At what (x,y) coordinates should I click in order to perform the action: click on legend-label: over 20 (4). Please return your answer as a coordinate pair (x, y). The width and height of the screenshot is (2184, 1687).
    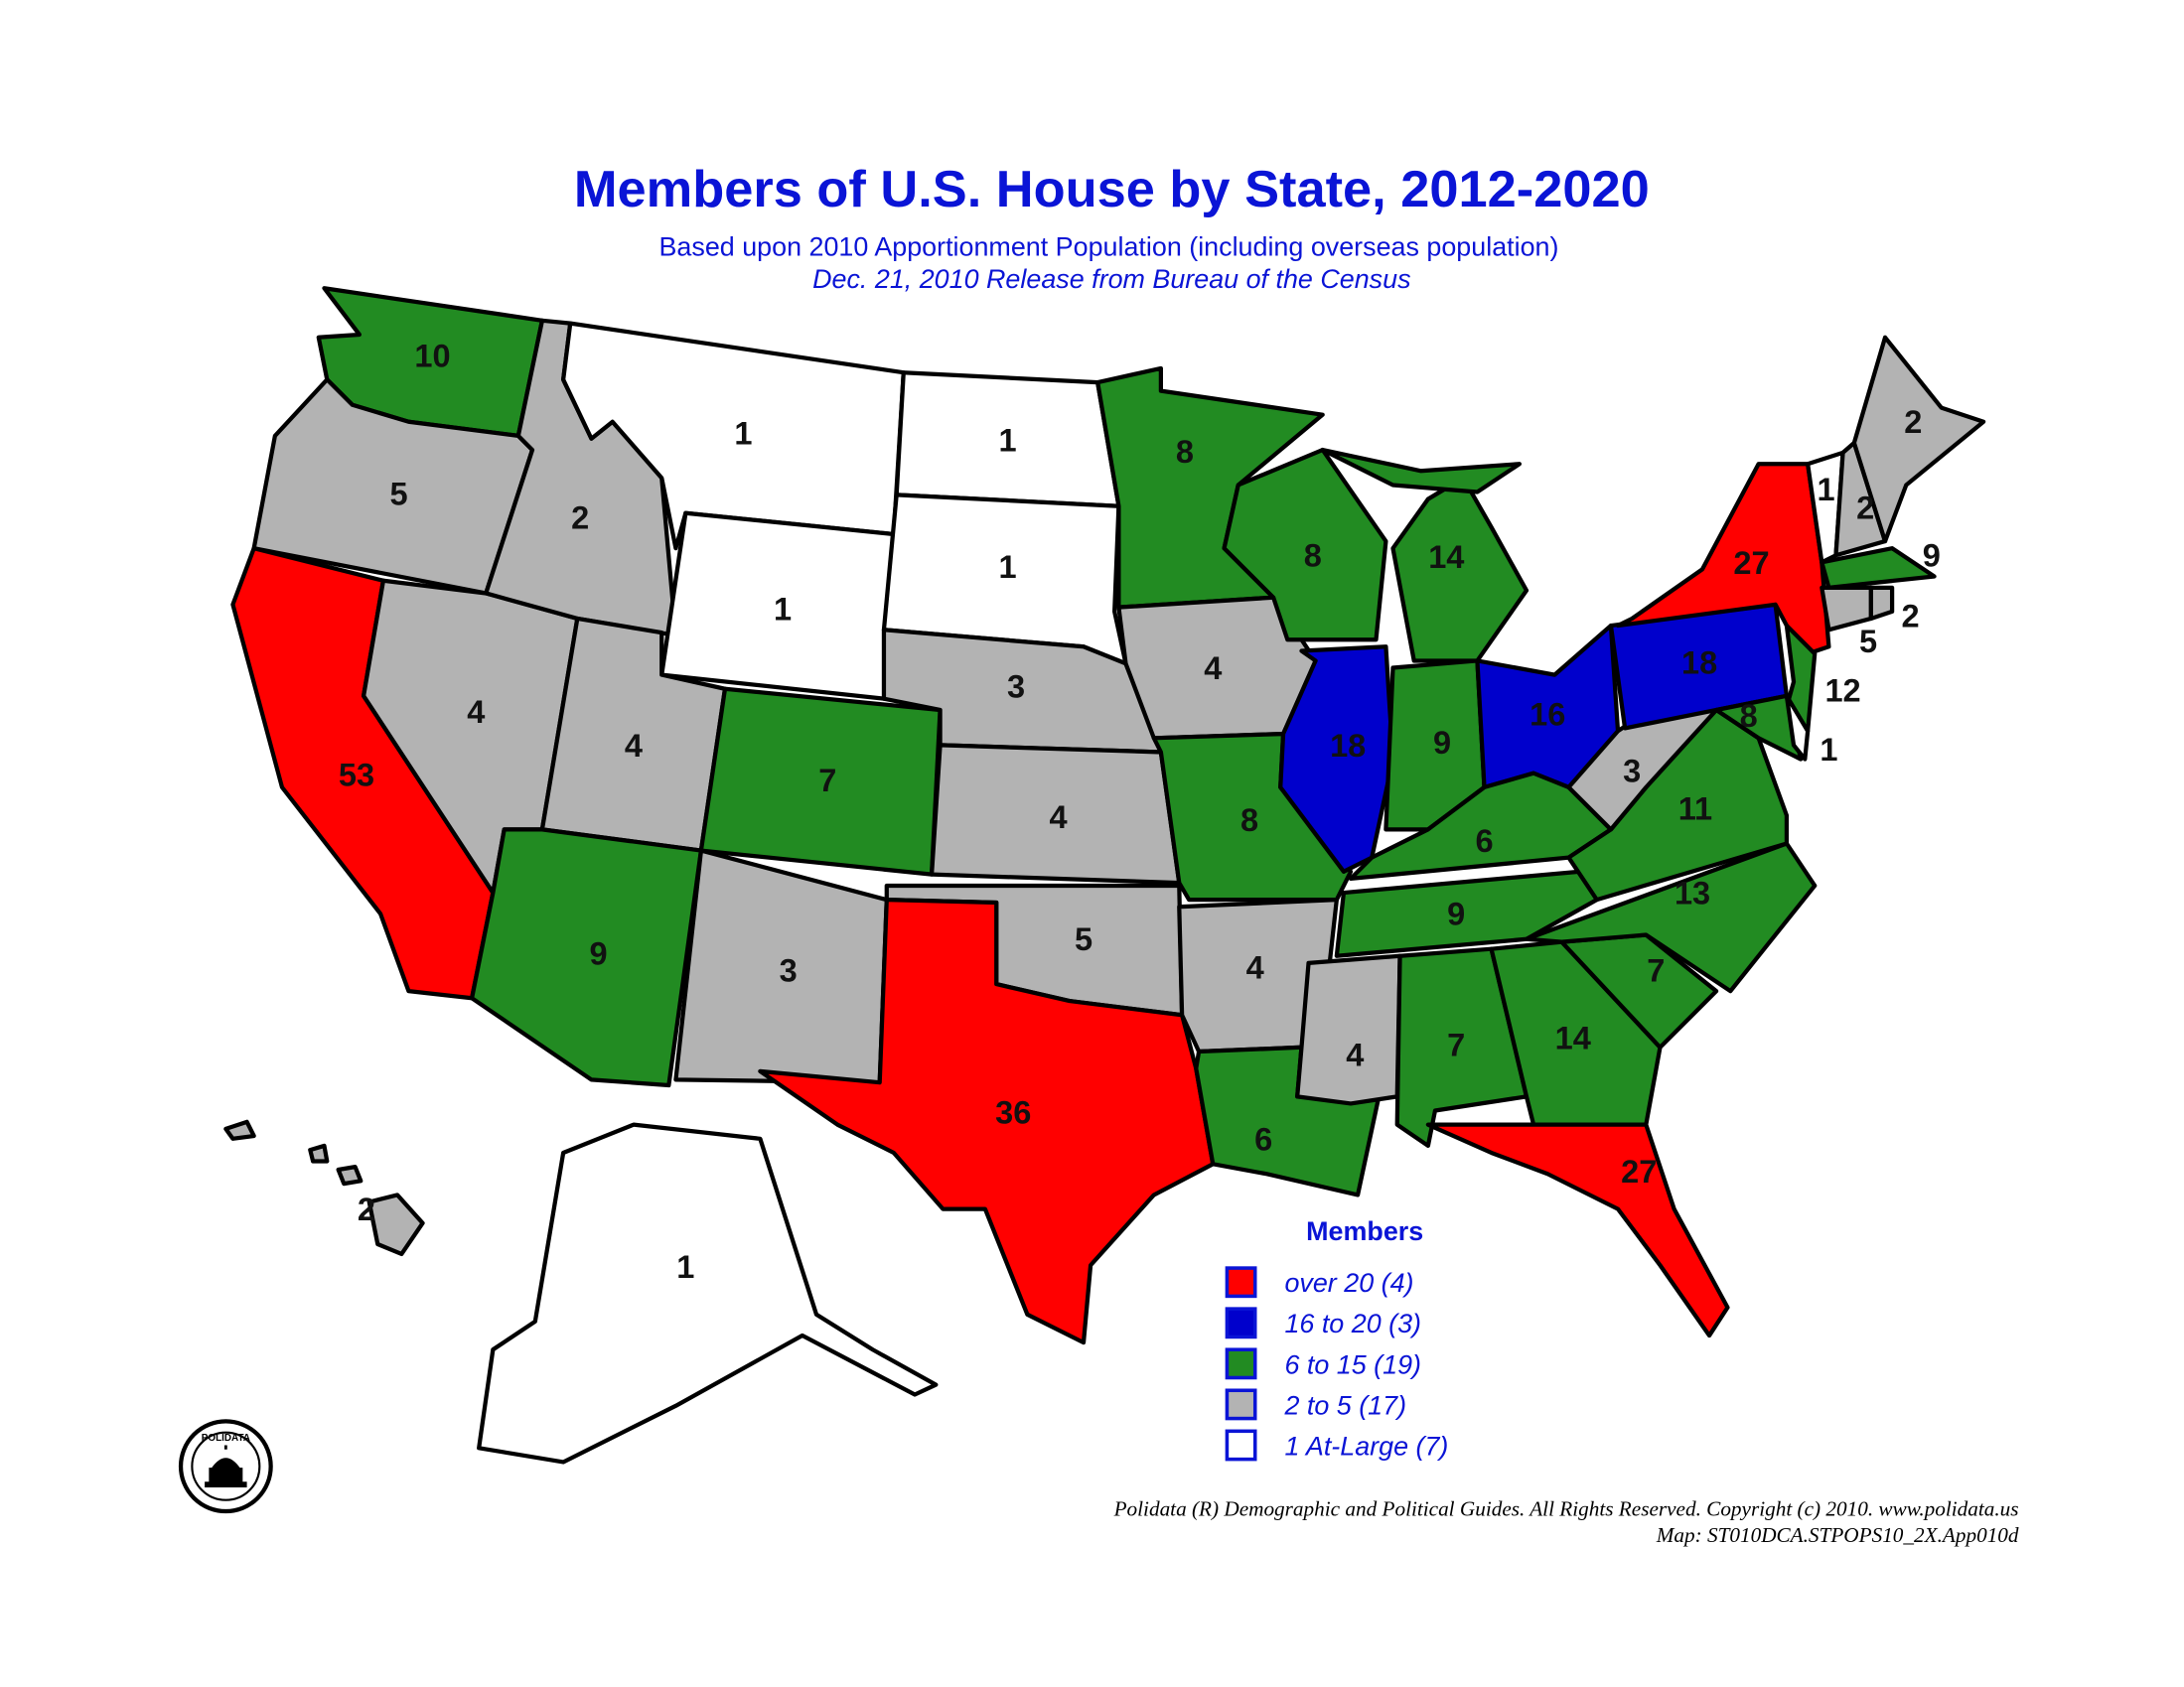
    Looking at the image, I should click on (1348, 1283).